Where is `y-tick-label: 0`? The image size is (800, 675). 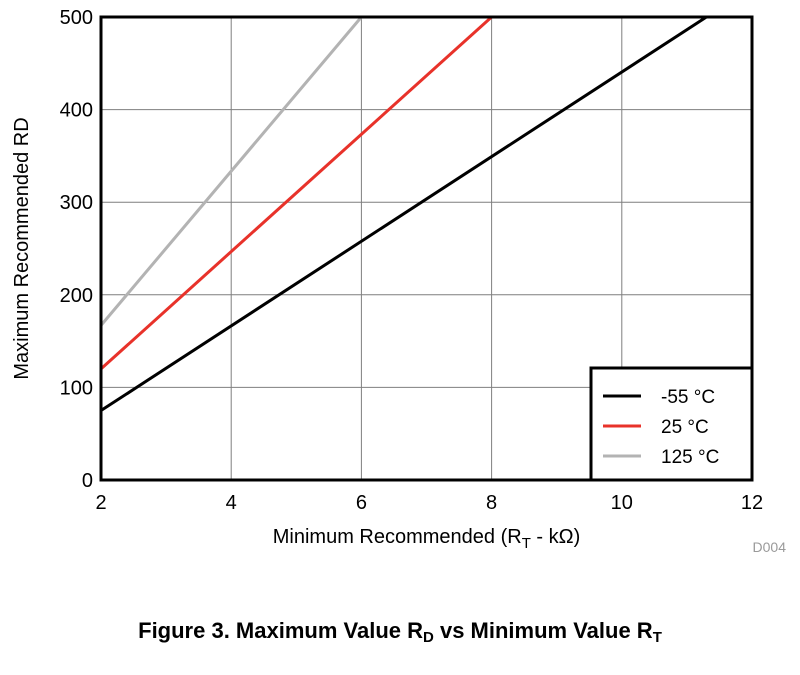
y-tick-label: 0 is located at coordinates (87, 481).